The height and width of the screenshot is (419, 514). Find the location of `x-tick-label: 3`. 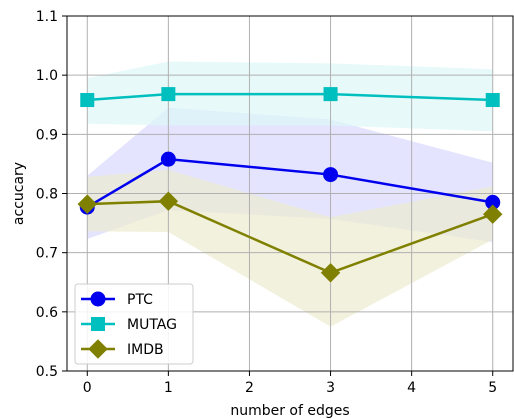

x-tick-label: 3 is located at coordinates (330, 388).